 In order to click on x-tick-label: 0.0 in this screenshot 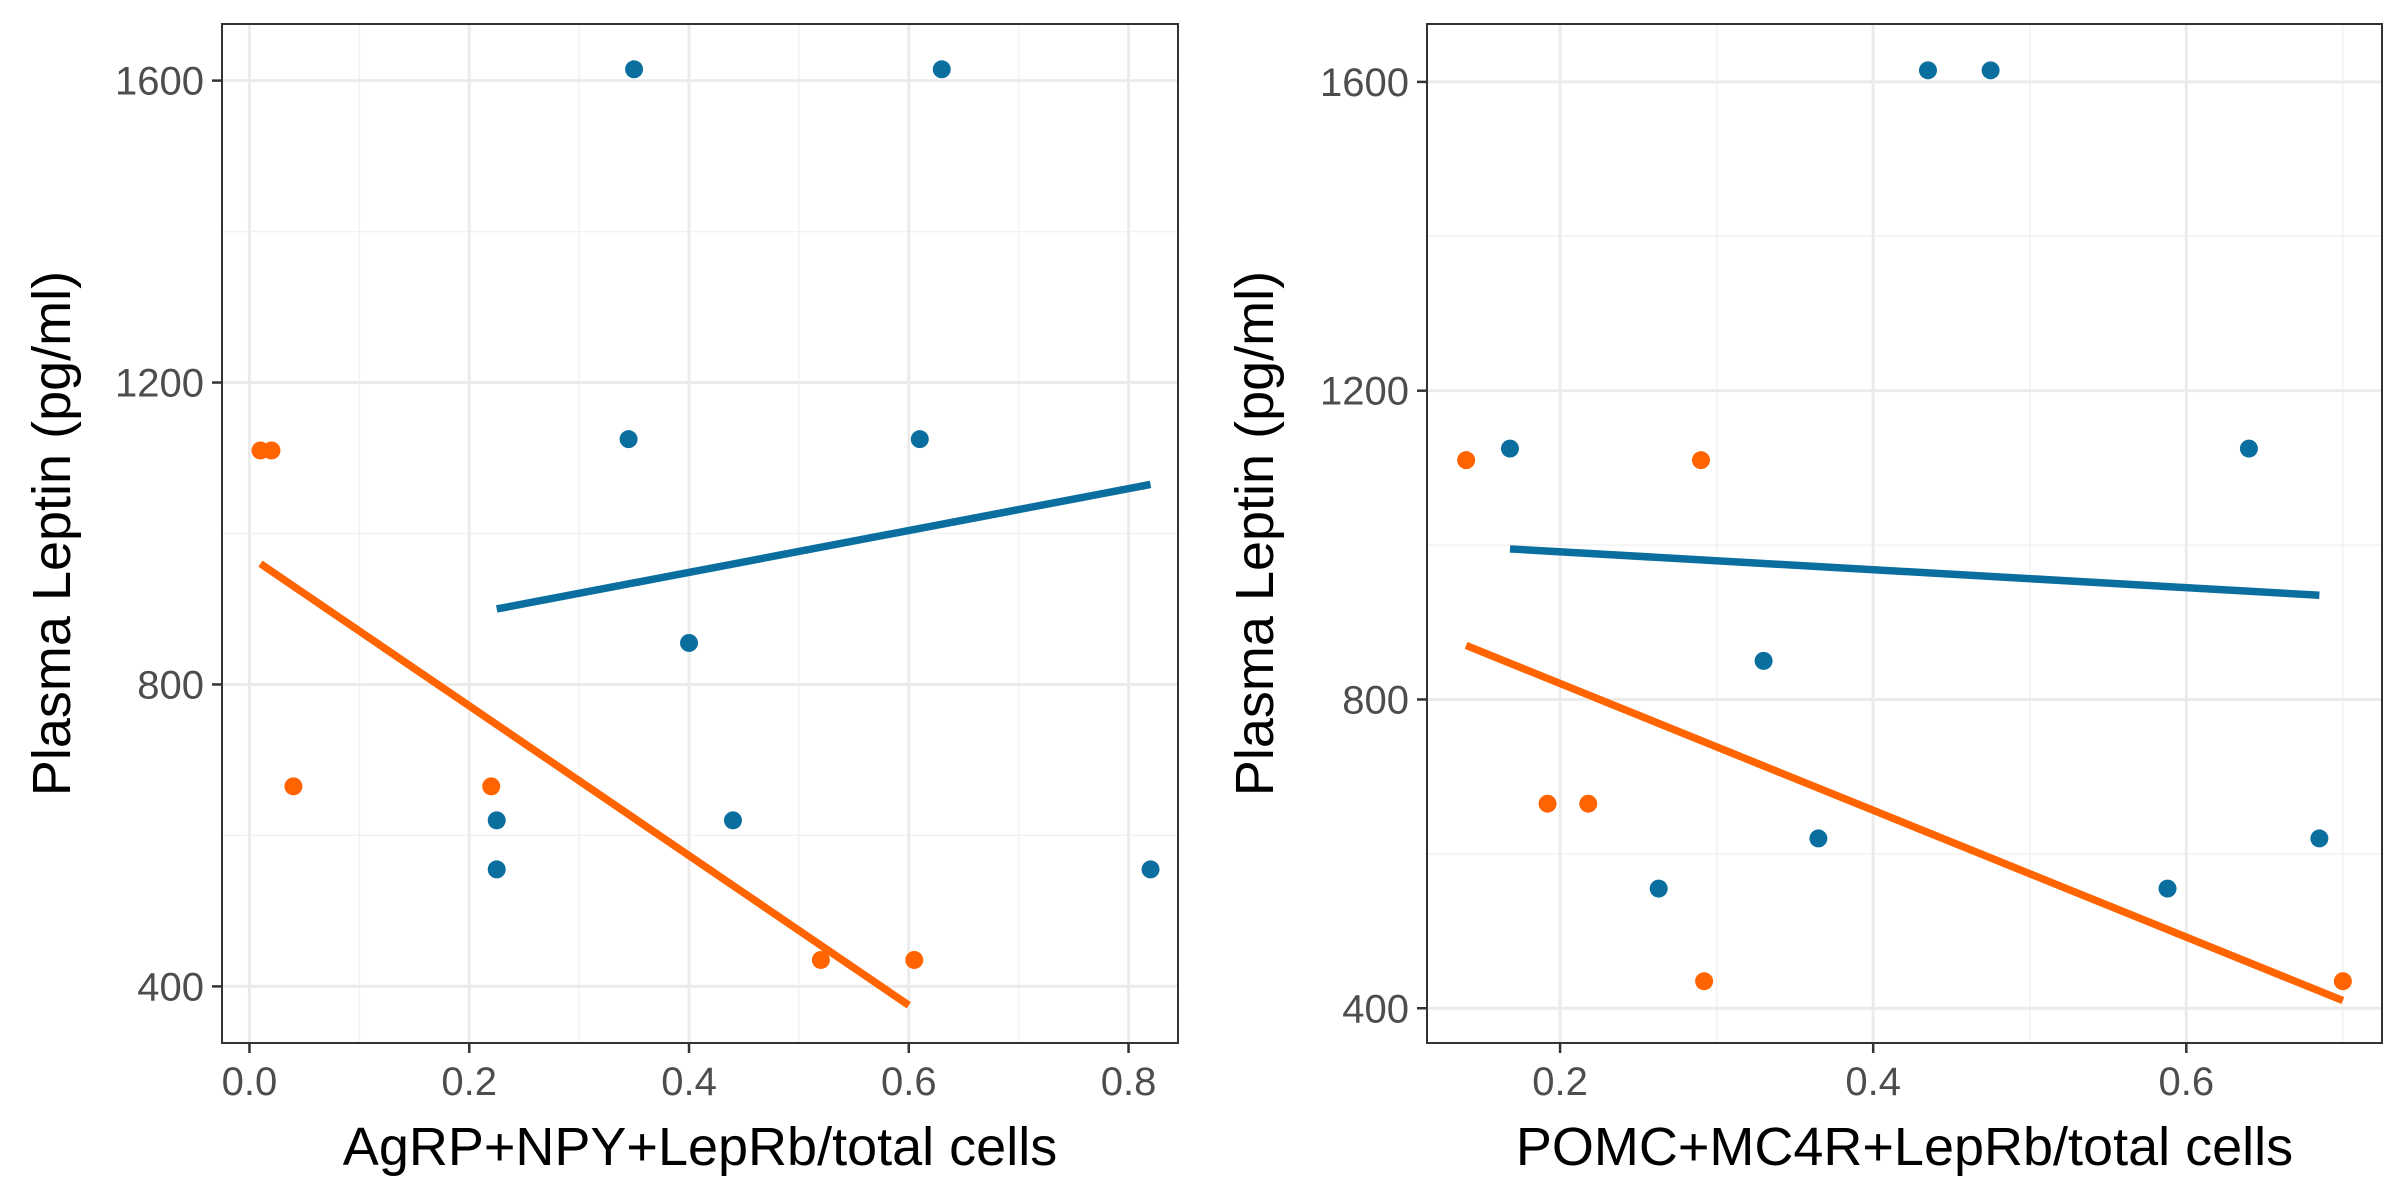, I will do `click(250, 1082)`.